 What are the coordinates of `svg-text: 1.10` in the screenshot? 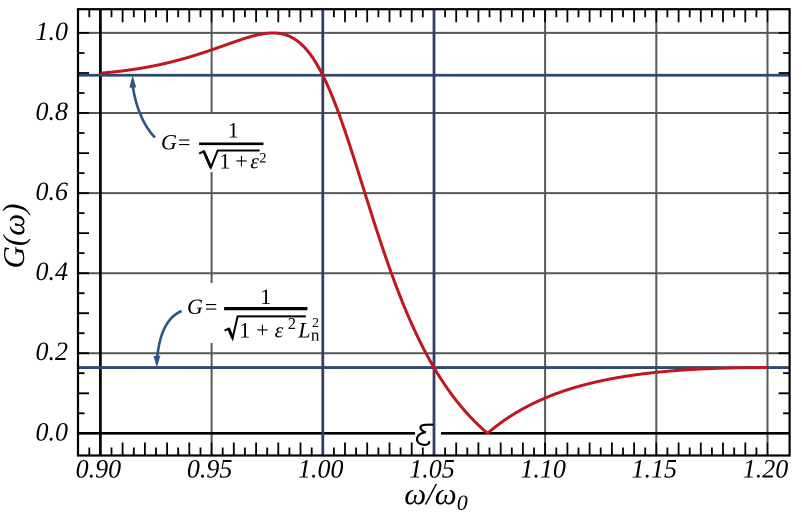 It's located at (543, 469).